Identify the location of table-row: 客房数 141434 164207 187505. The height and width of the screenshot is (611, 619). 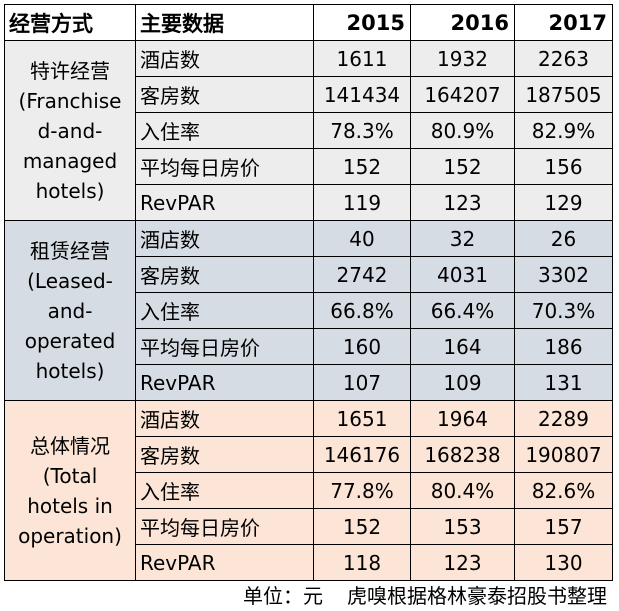
(309, 94).